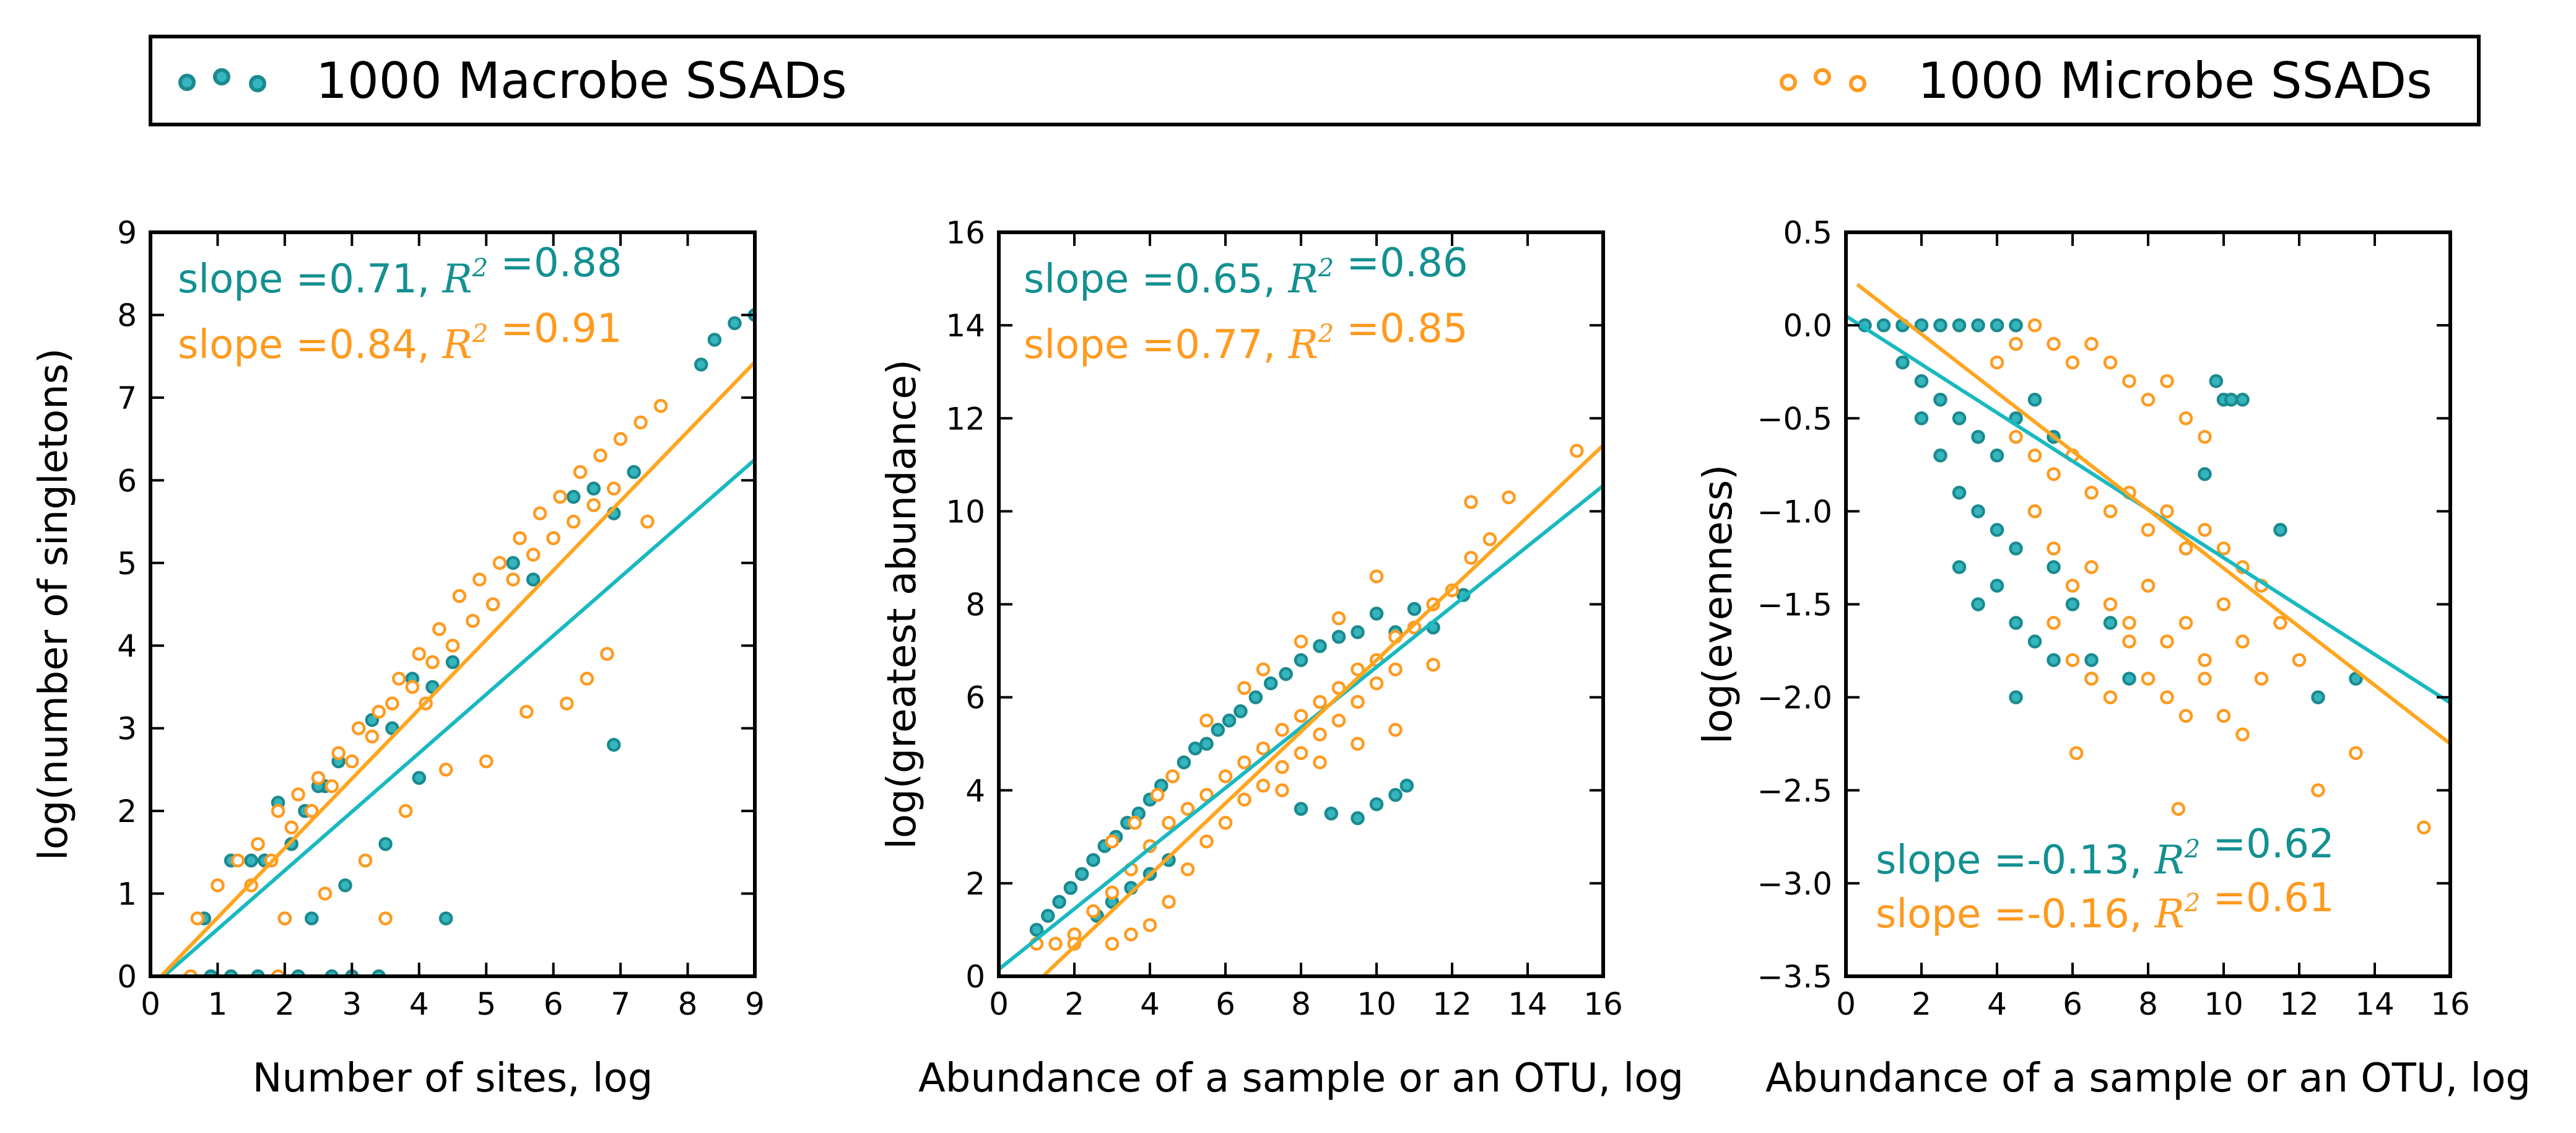  Describe the element at coordinates (620, 1004) in the screenshot. I see `x-tick-label: 7` at that location.